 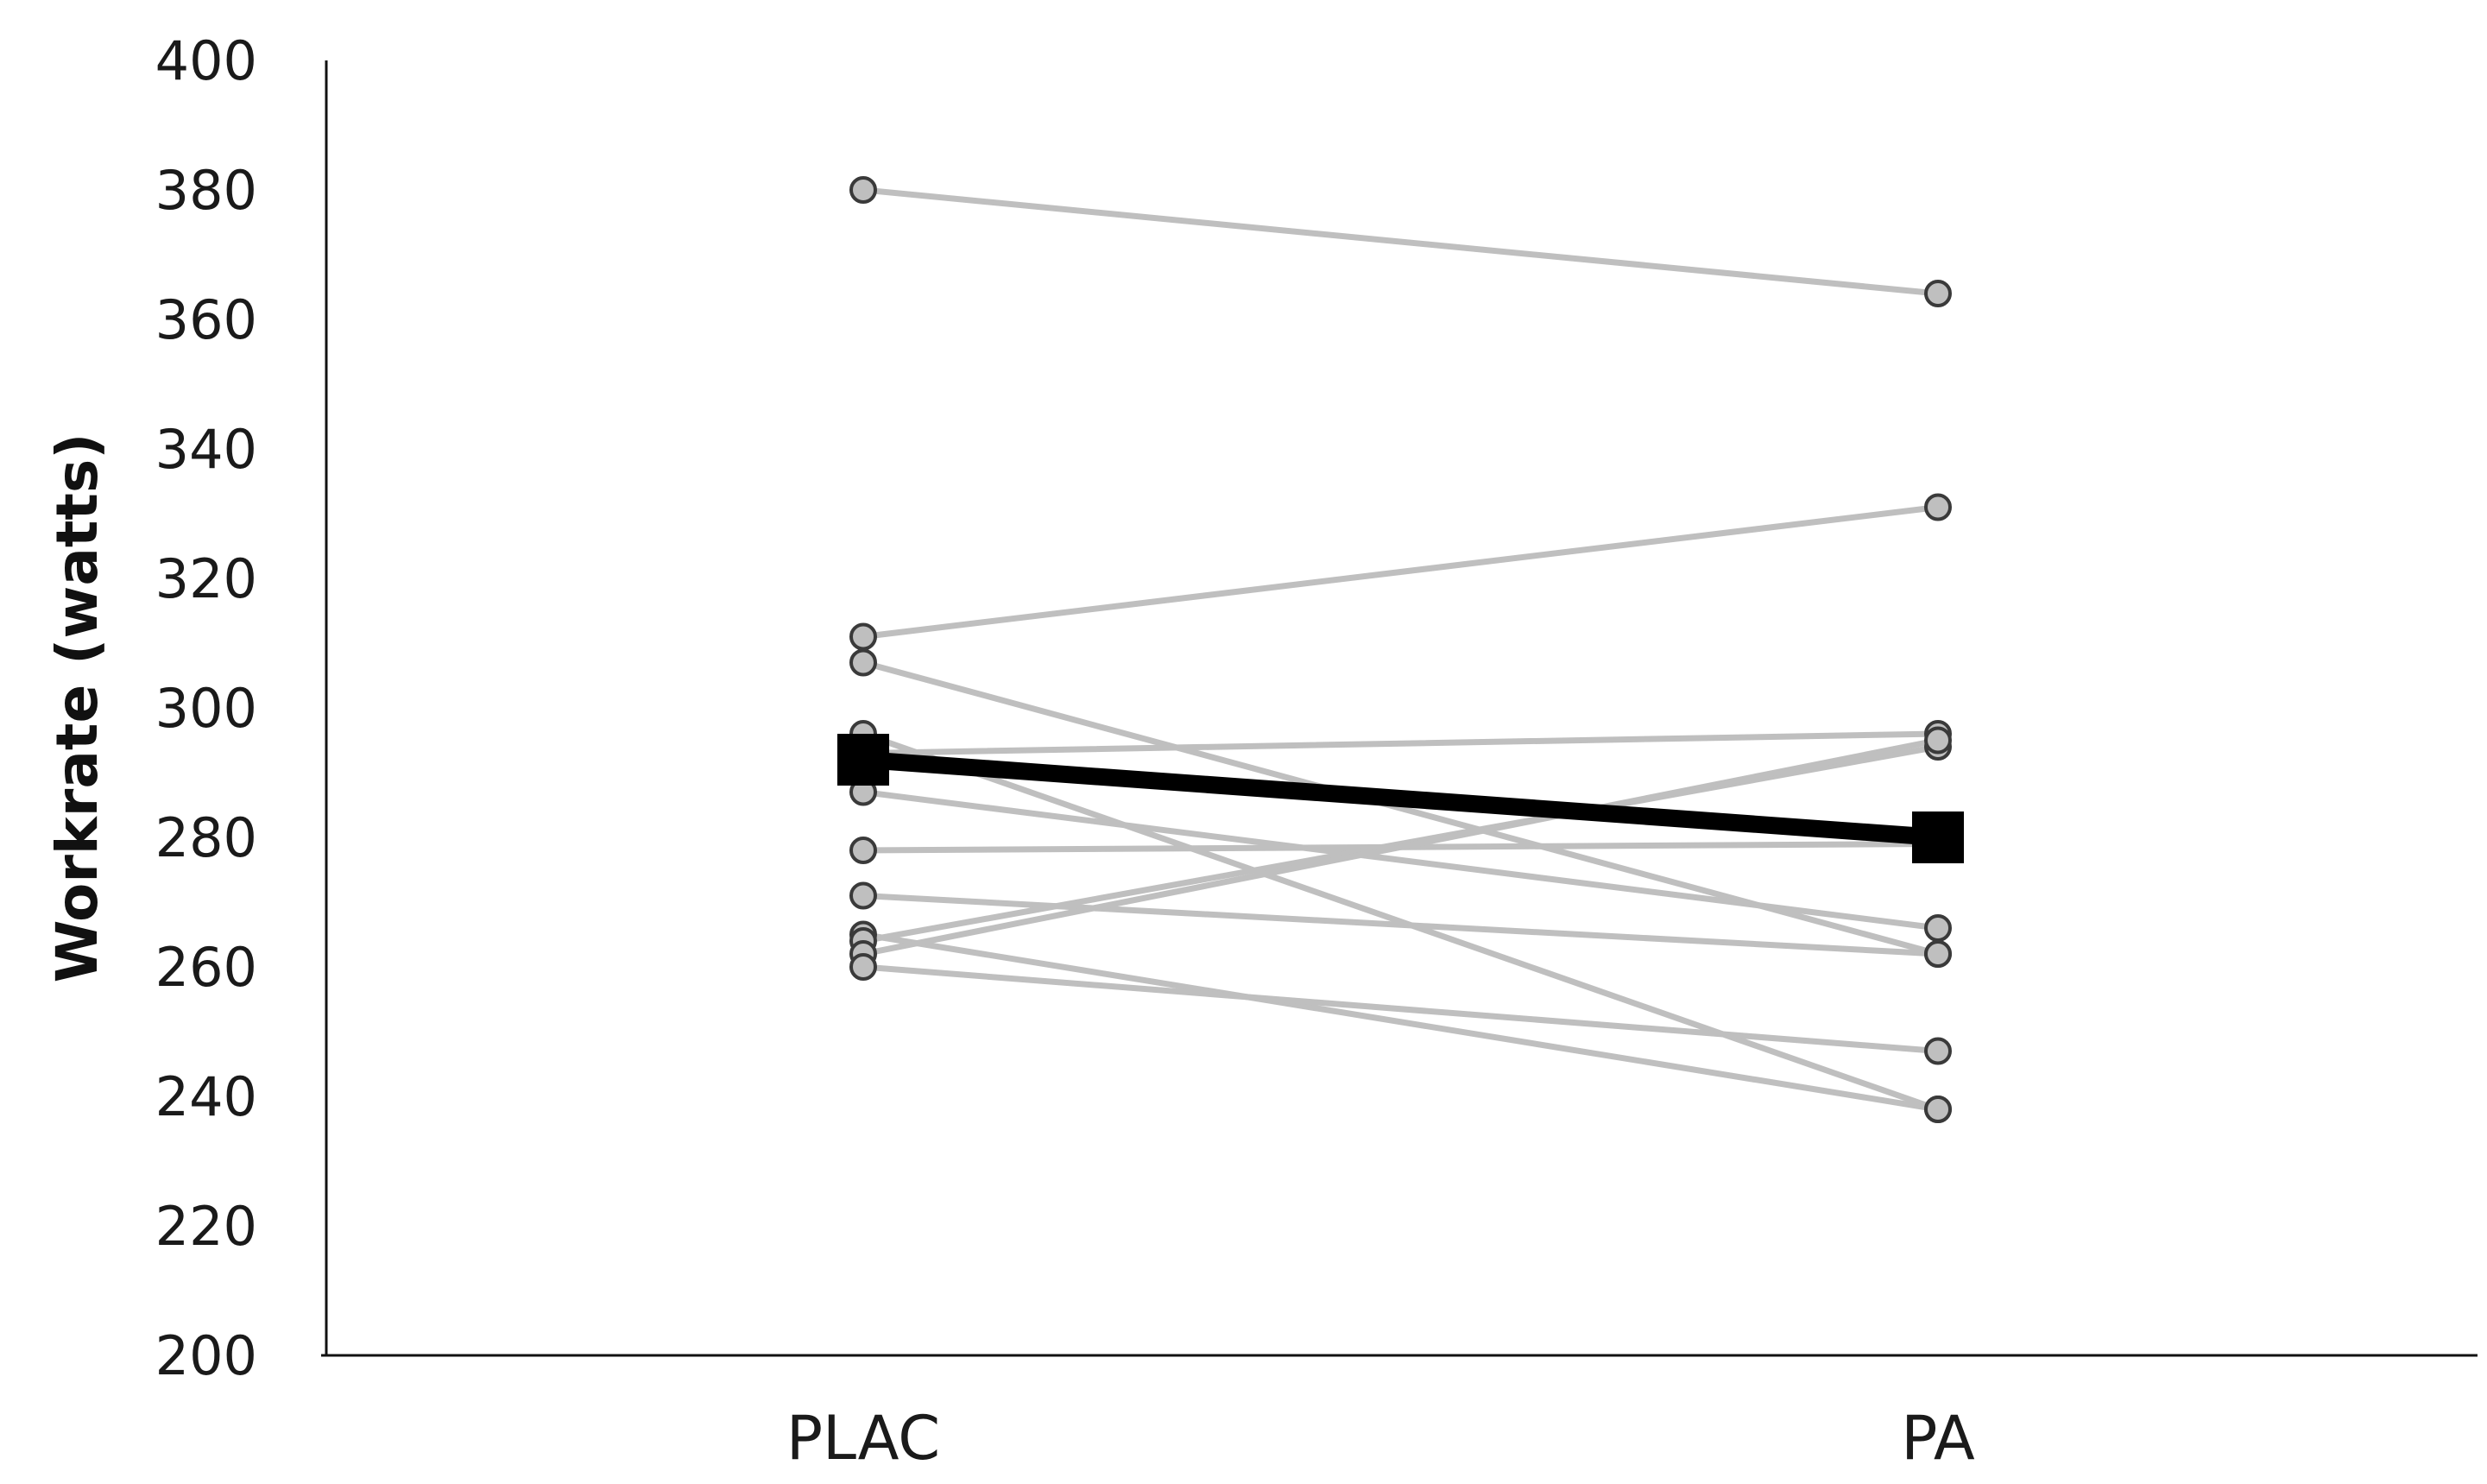 I want to click on series-1-point-plac, so click(x=863, y=190).